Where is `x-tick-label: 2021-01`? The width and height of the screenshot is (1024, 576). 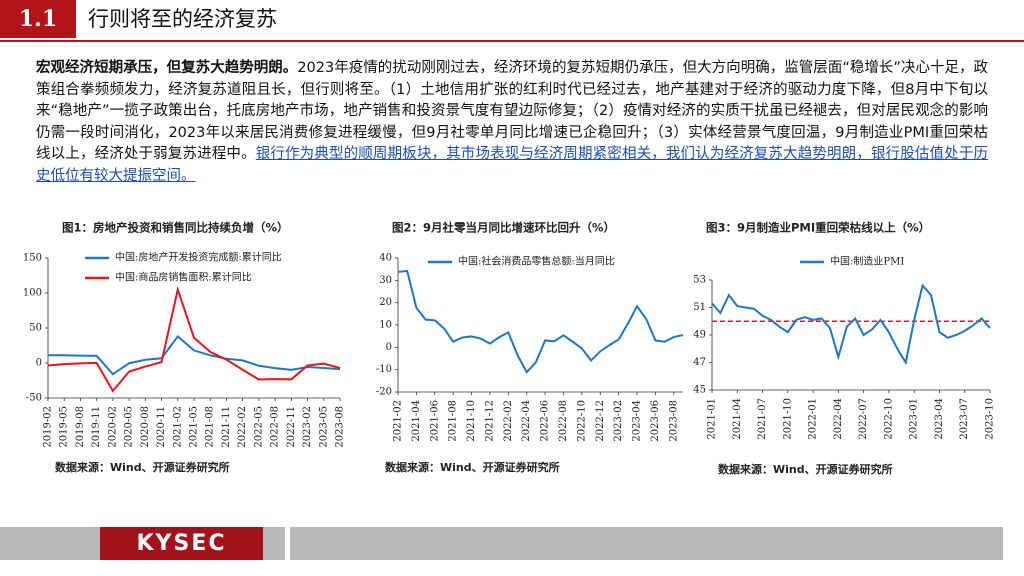 x-tick-label: 2021-01 is located at coordinates (712, 419).